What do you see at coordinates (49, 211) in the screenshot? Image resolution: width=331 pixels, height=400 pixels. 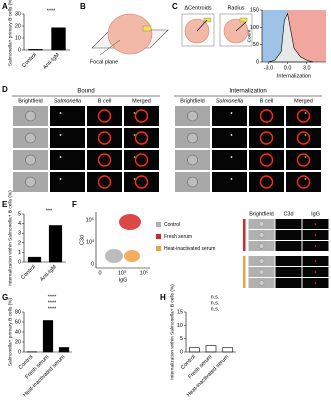 I see `annotation: ***` at bounding box center [49, 211].